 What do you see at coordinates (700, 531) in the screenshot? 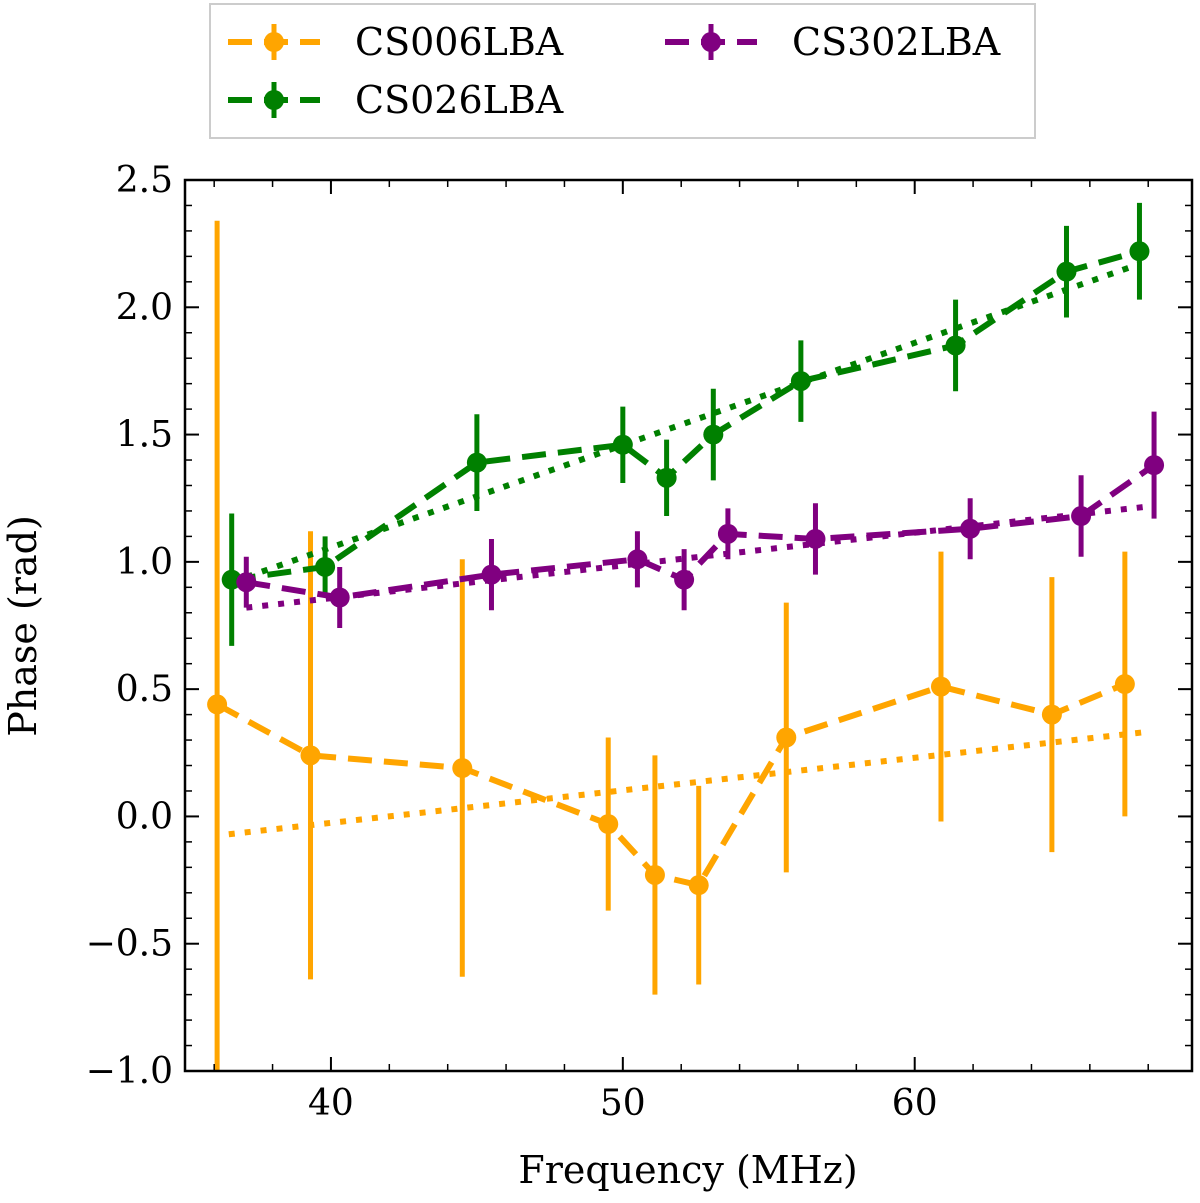
I see `data-line-cs302lba` at bounding box center [700, 531].